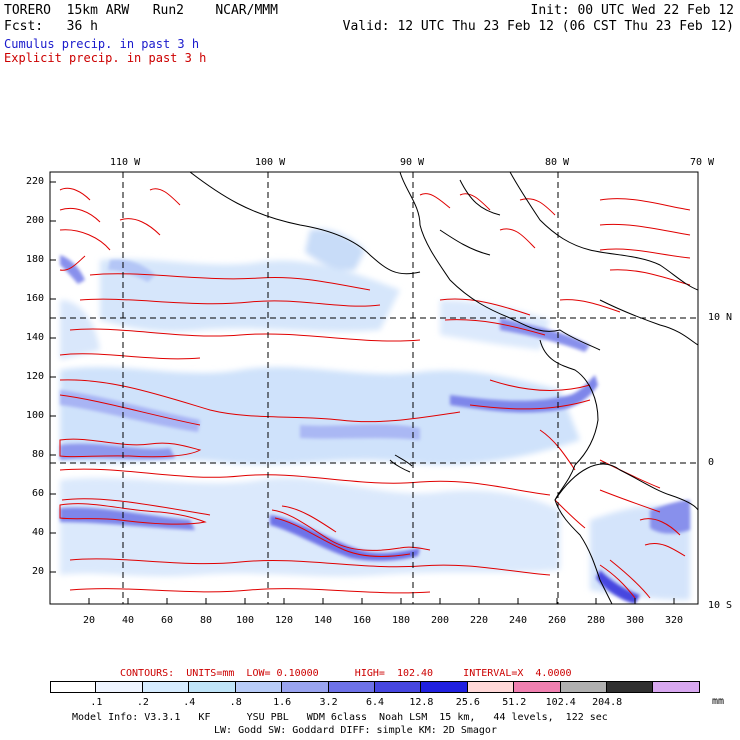 This screenshot has width=740, height=740. What do you see at coordinates (167, 620) in the screenshot?
I see `x-tick-label: 60` at bounding box center [167, 620].